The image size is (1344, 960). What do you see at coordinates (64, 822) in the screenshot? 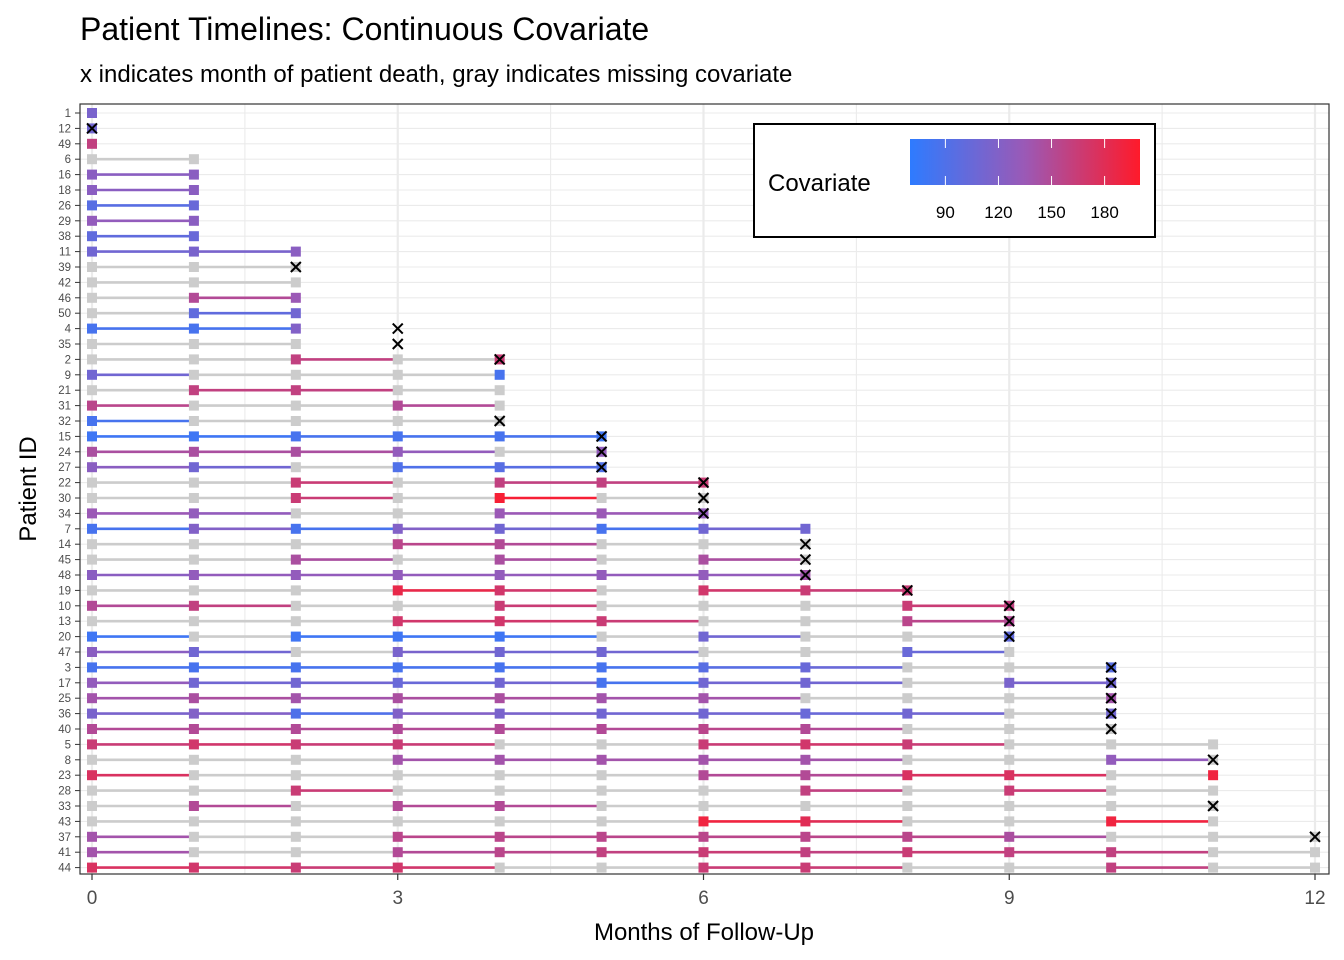
I see `y-tick-label: 43` at bounding box center [64, 822].